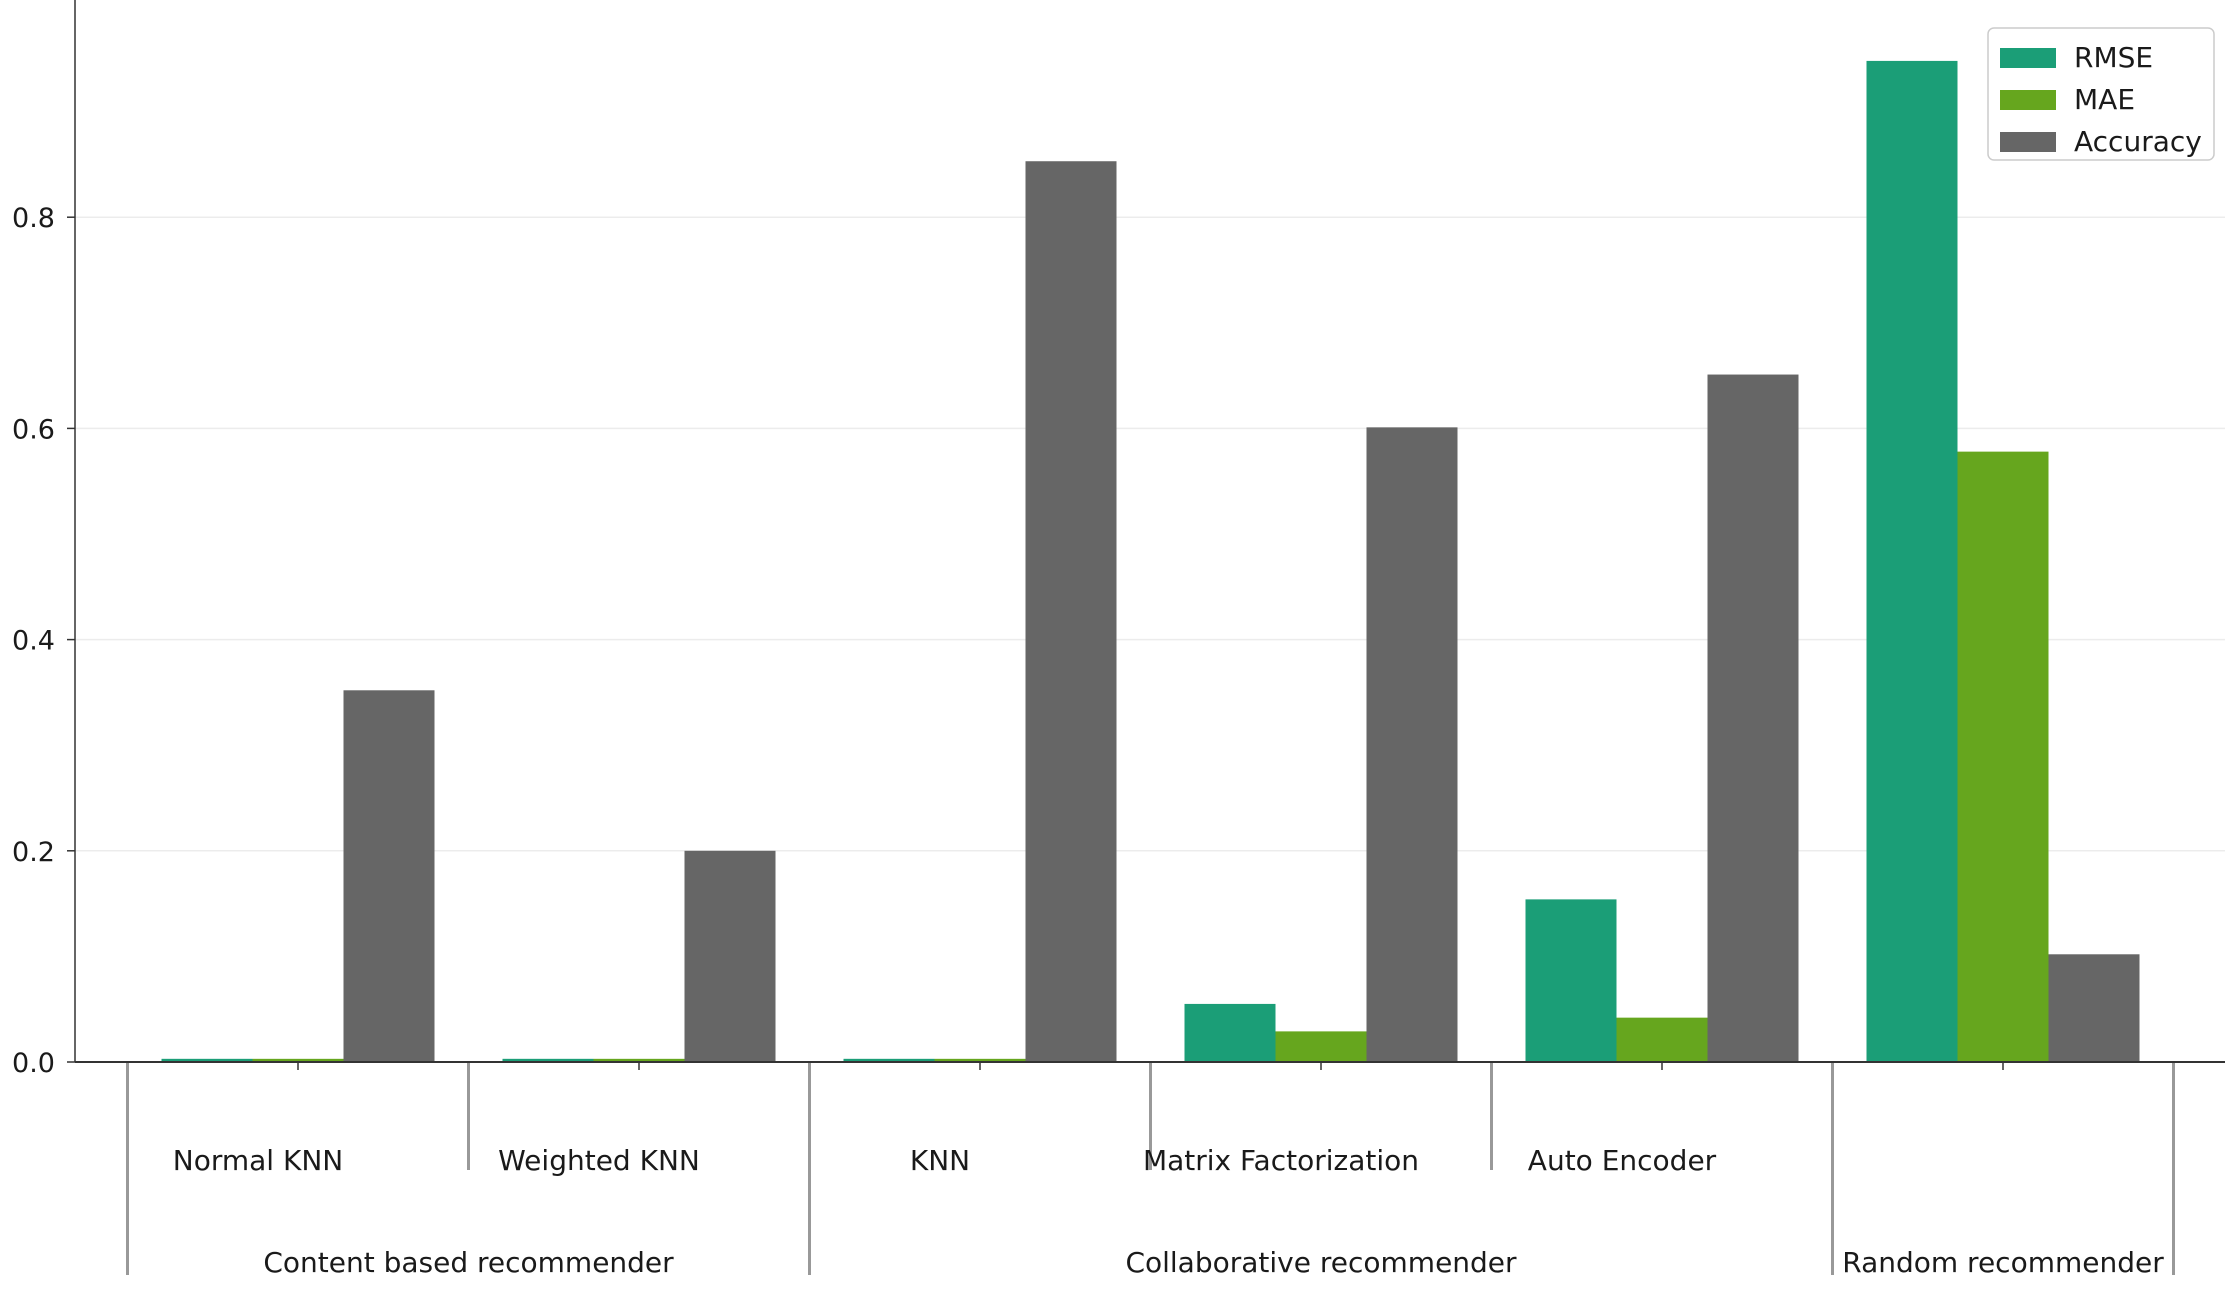  Describe the element at coordinates (1912, 561) in the screenshot. I see `bar-rmse-random` at that location.